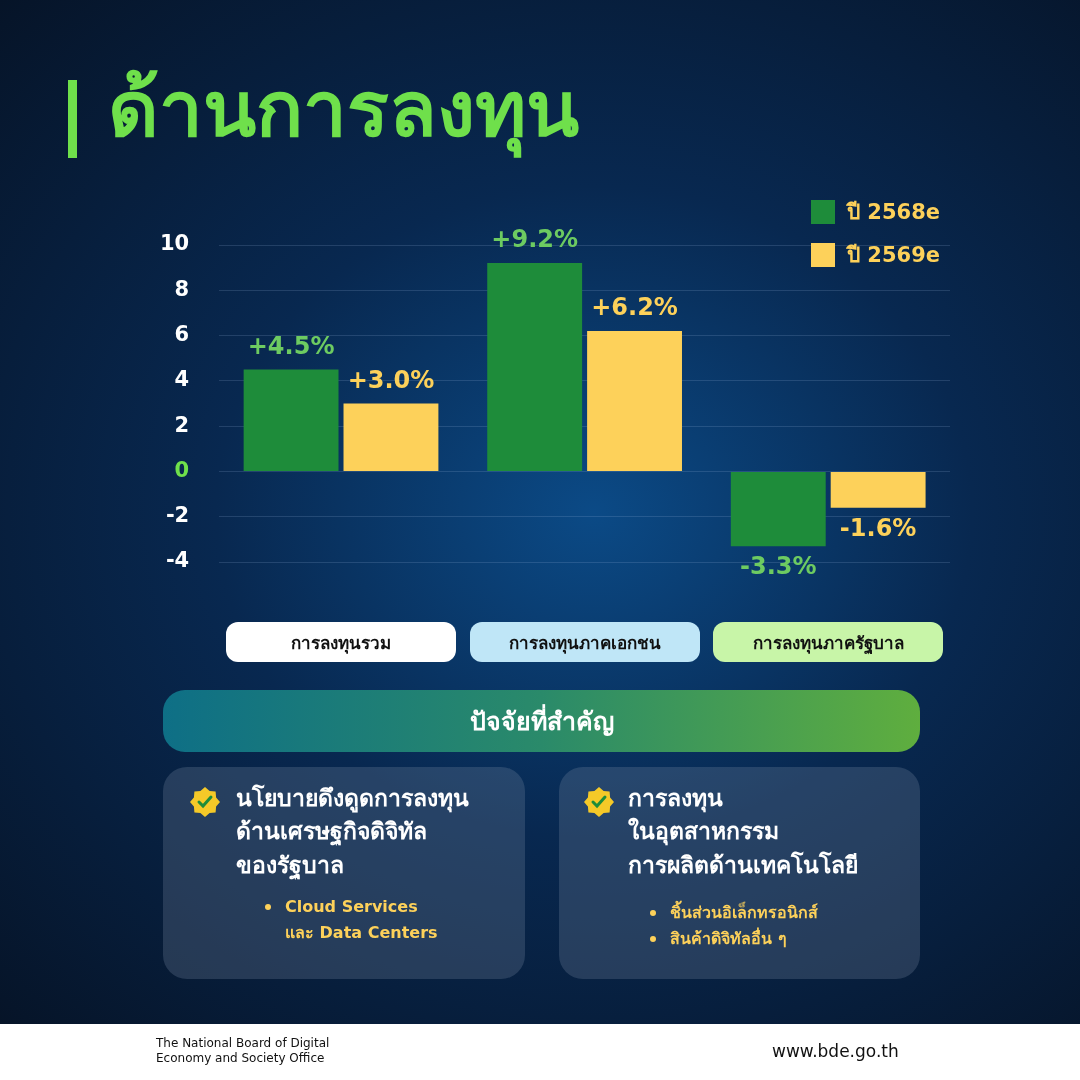 This screenshot has width=1080, height=1080. What do you see at coordinates (243, 1051) in the screenshot?
I see `text: The National Board of Digital Economy and Society Office` at bounding box center [243, 1051].